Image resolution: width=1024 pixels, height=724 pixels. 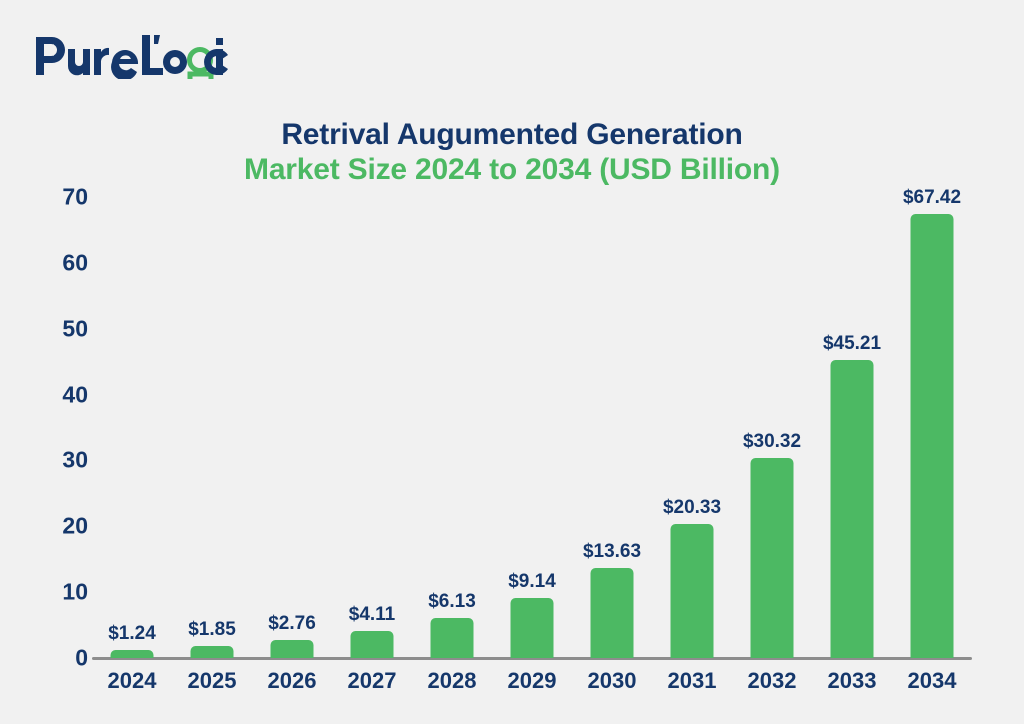 I want to click on y-axis-tick-label: 40, so click(x=75, y=394).